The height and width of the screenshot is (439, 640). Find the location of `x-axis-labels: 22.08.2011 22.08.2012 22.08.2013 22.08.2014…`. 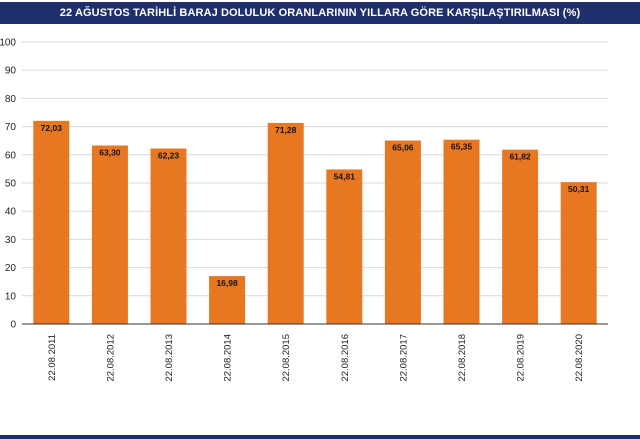

x-axis-labels: 22.08.2011 22.08.2012 22.08.2013 22.08.2014… is located at coordinates (316, 358).